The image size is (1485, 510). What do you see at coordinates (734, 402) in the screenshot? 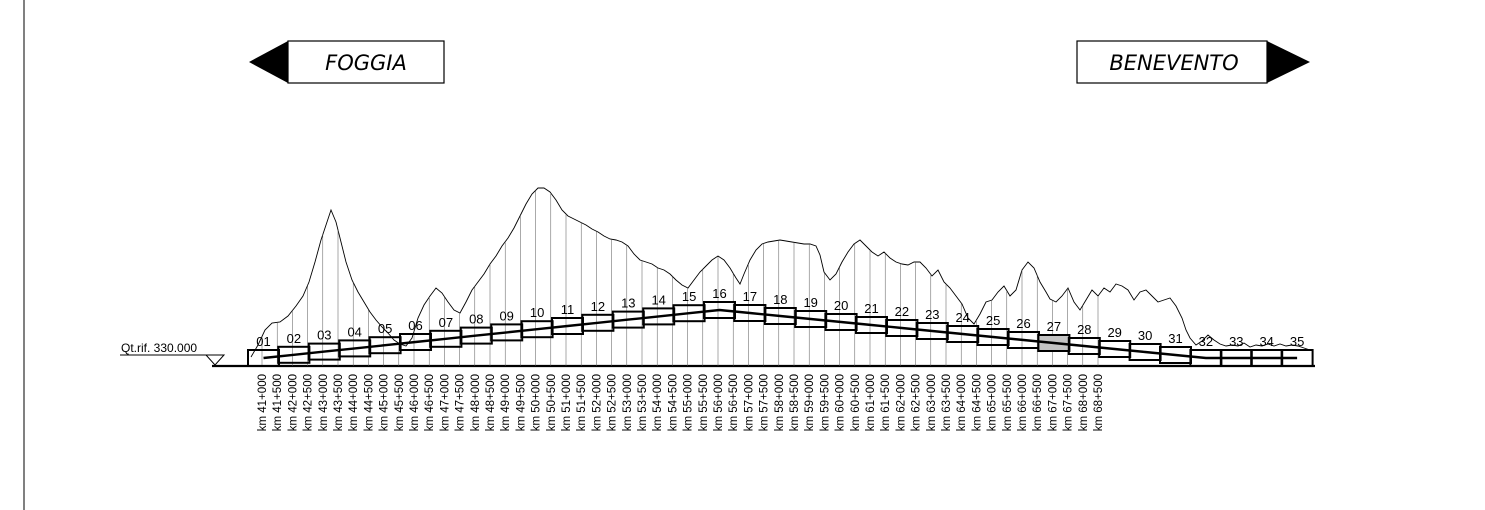
I see `chainage-label: km 56+500` at bounding box center [734, 402].